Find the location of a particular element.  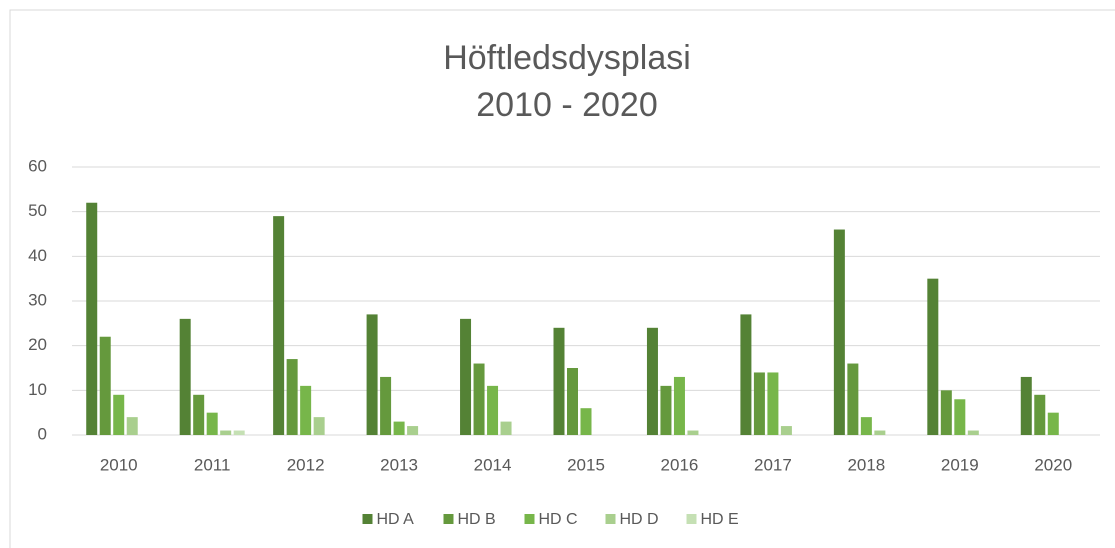

y-tick-label: 60 is located at coordinates (37, 165).